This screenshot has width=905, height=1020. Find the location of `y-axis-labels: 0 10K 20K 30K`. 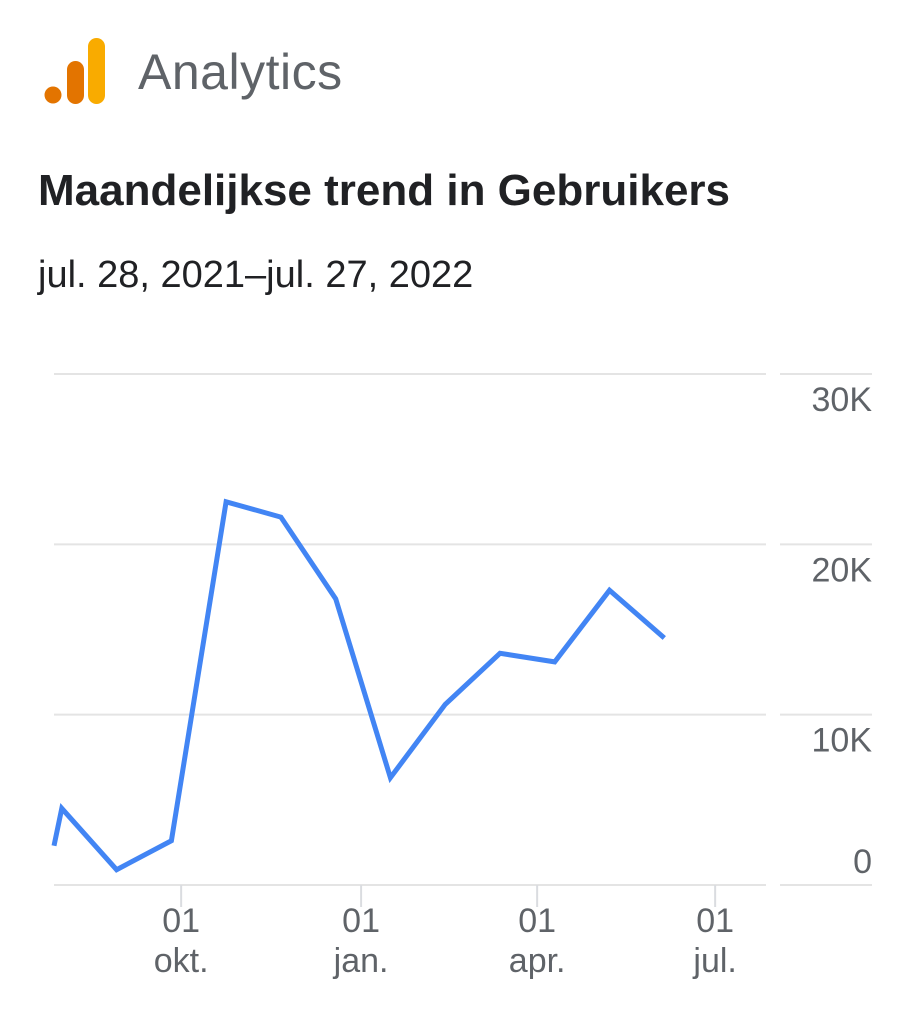

y-axis-labels: 0 10K 20K 30K is located at coordinates (842, 631).